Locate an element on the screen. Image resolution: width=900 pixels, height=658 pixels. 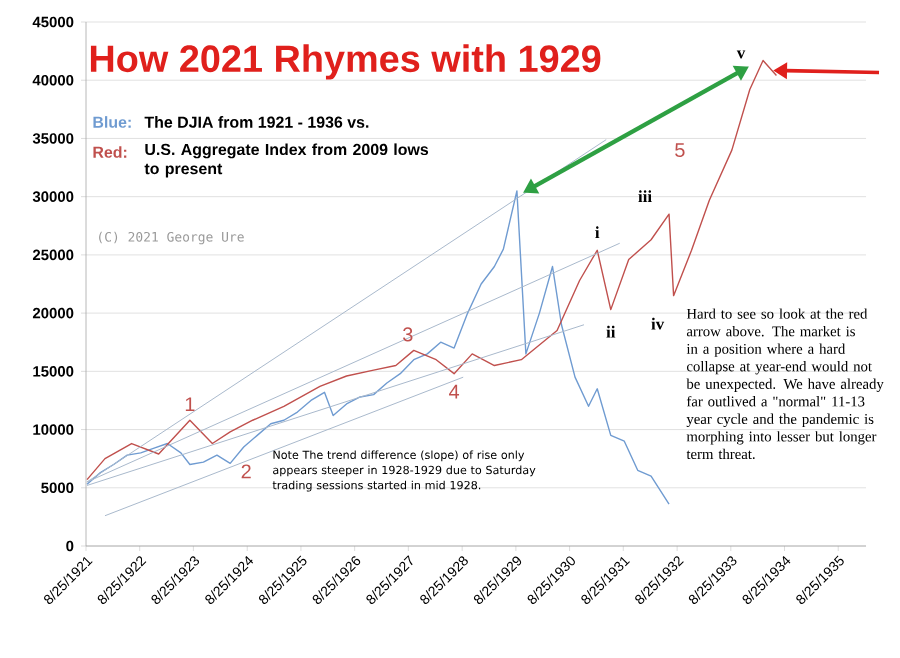
annotation: 3 is located at coordinates (407, 334).